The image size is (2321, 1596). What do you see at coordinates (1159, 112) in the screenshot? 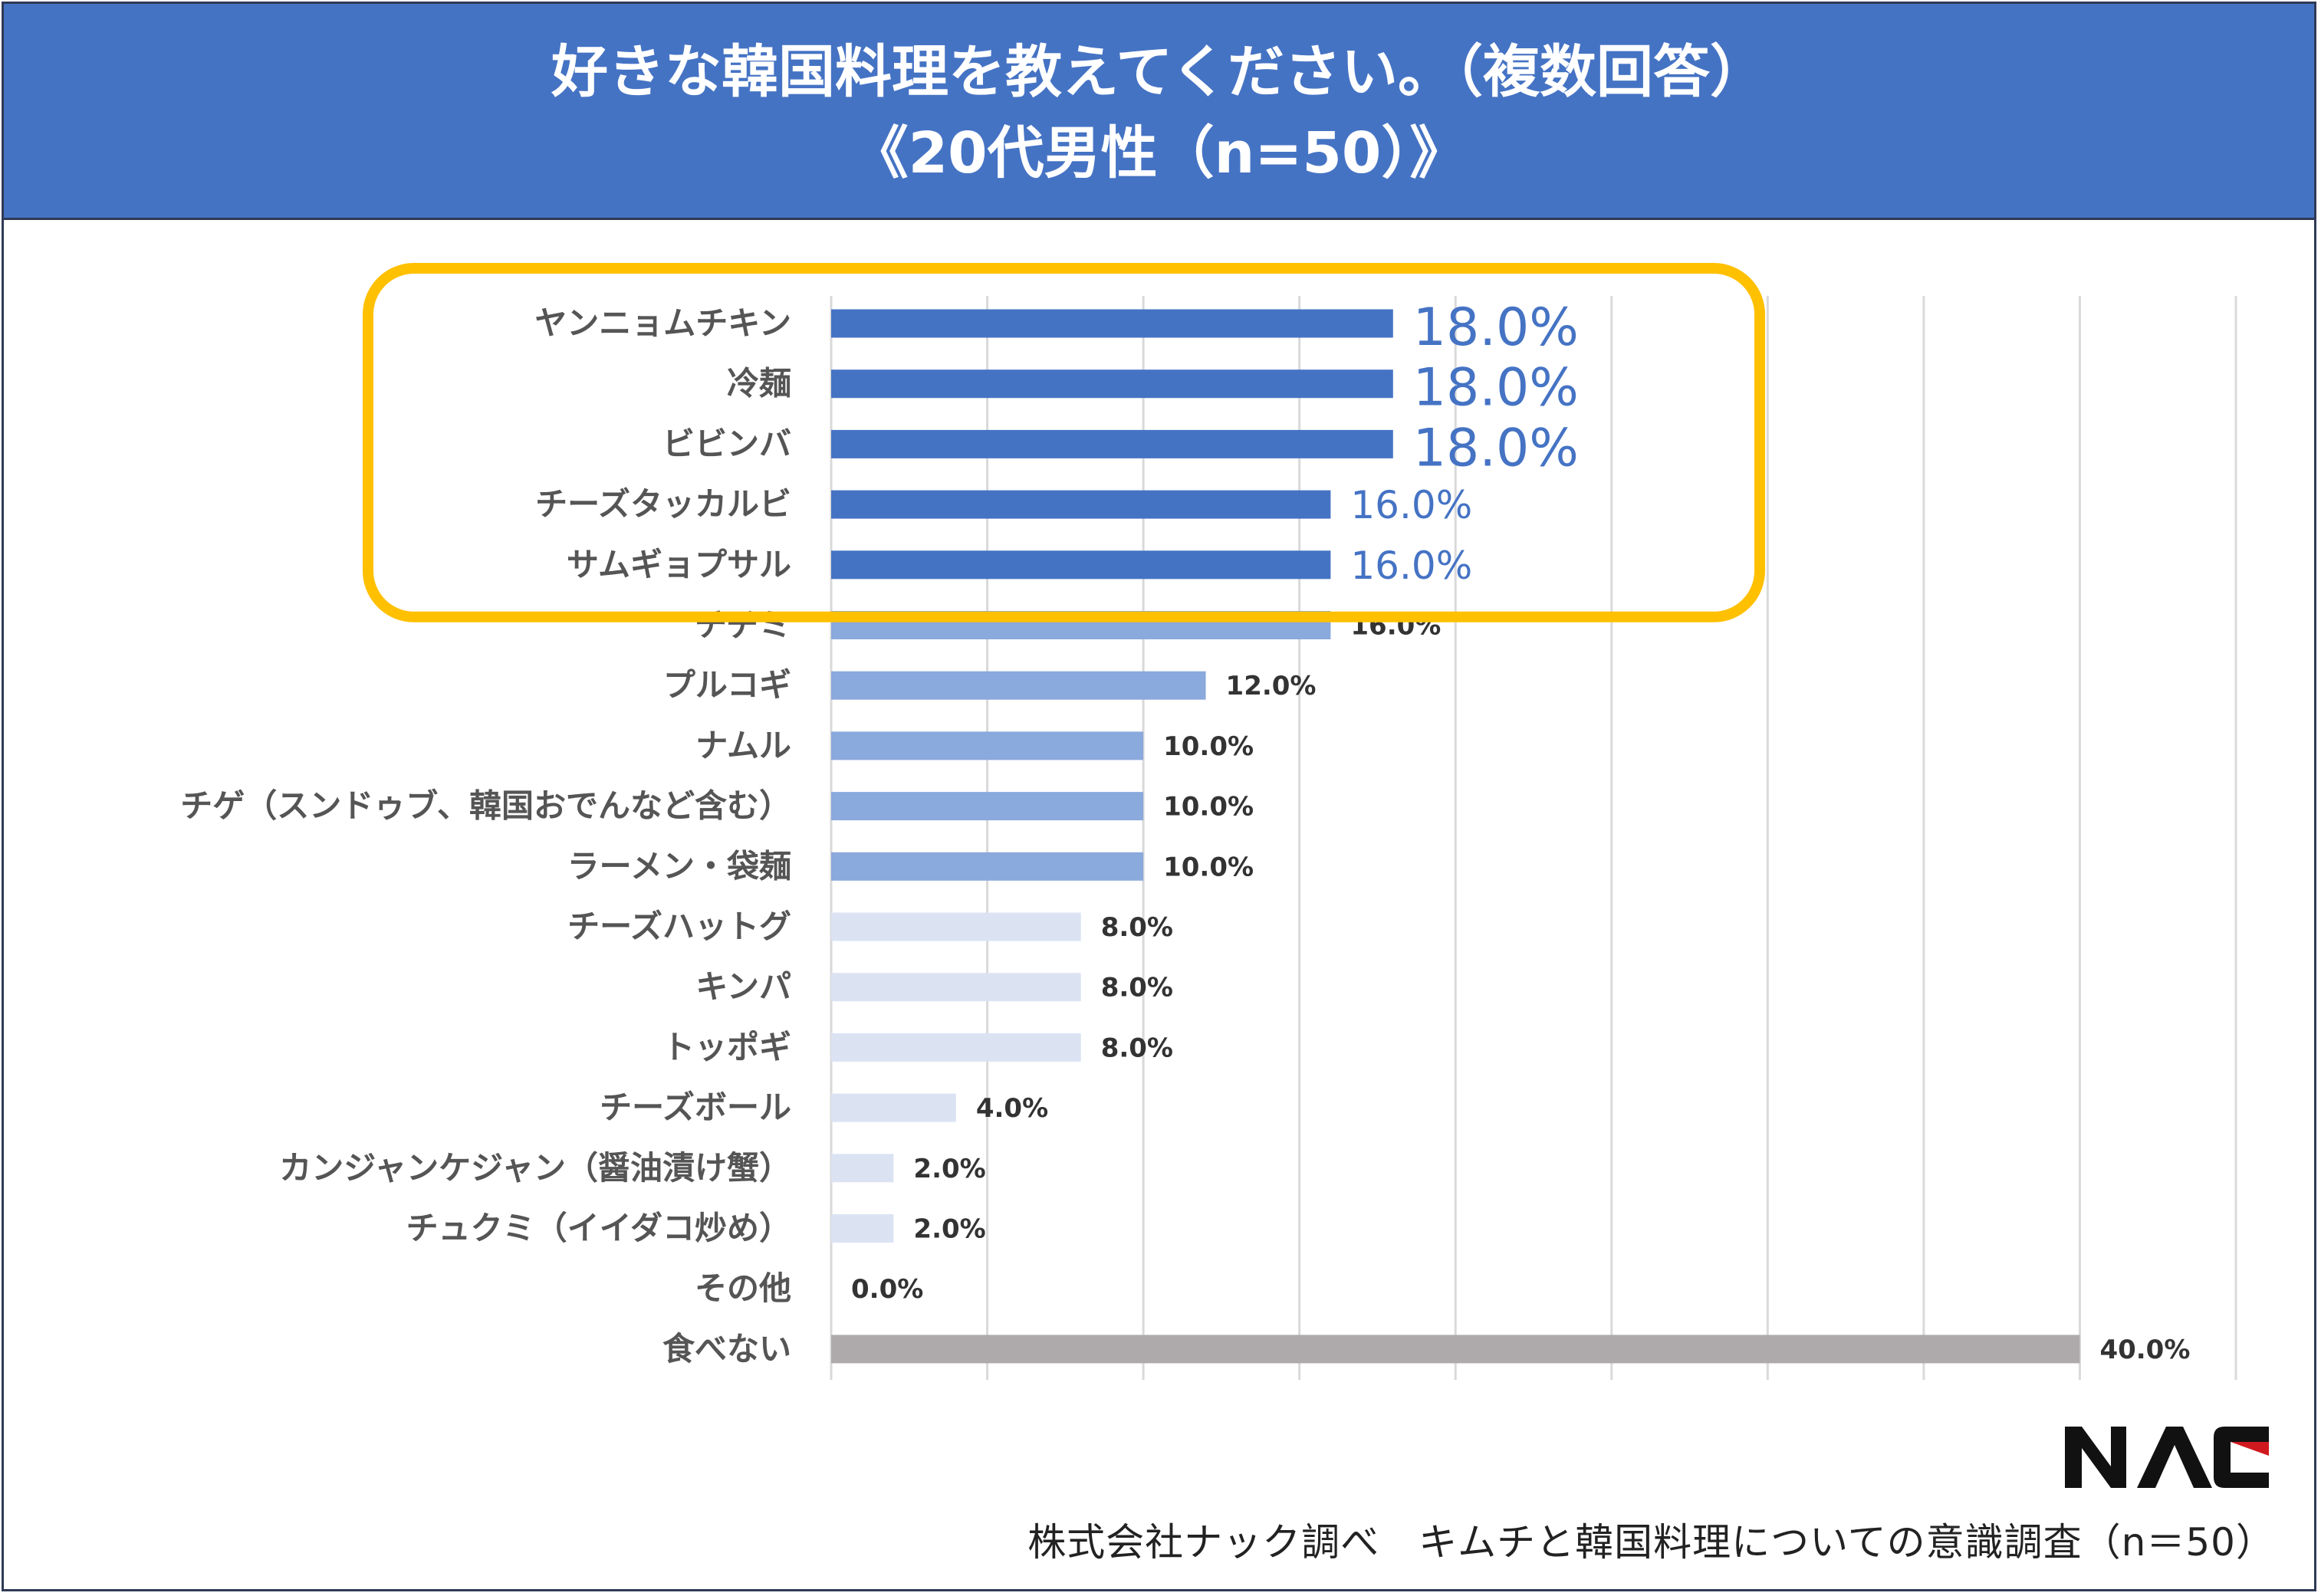
I see `chart-header: 好きな韓国料理を教えてください。（複数回答） 《20代男性（n=50）》` at bounding box center [1159, 112].